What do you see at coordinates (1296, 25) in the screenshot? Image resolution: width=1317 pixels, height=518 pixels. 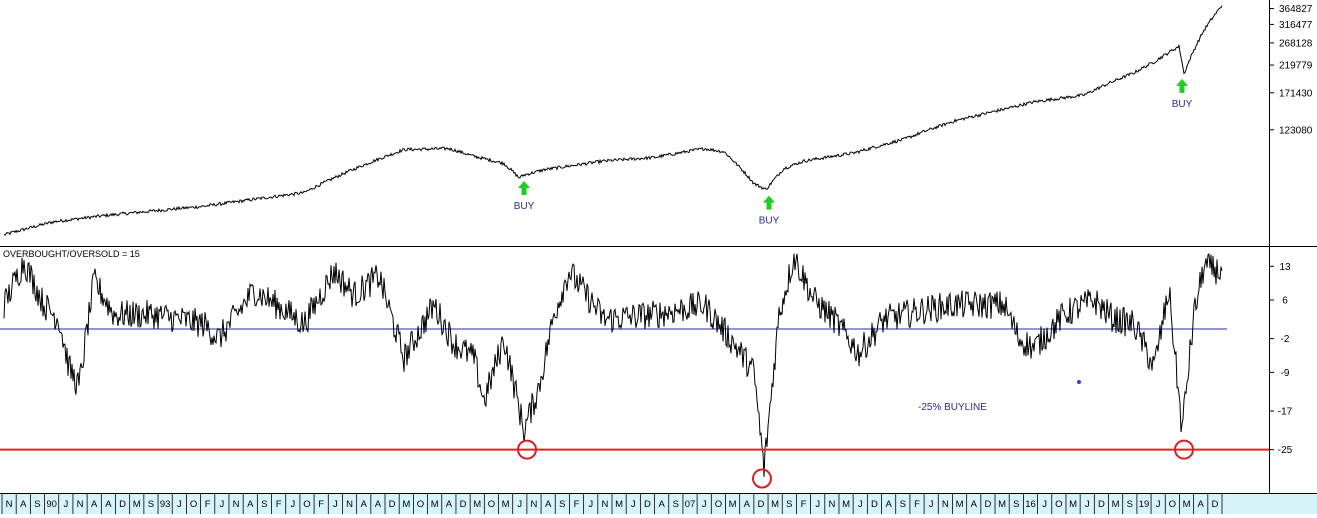 I see `y-tick-label: 316477` at bounding box center [1296, 25].